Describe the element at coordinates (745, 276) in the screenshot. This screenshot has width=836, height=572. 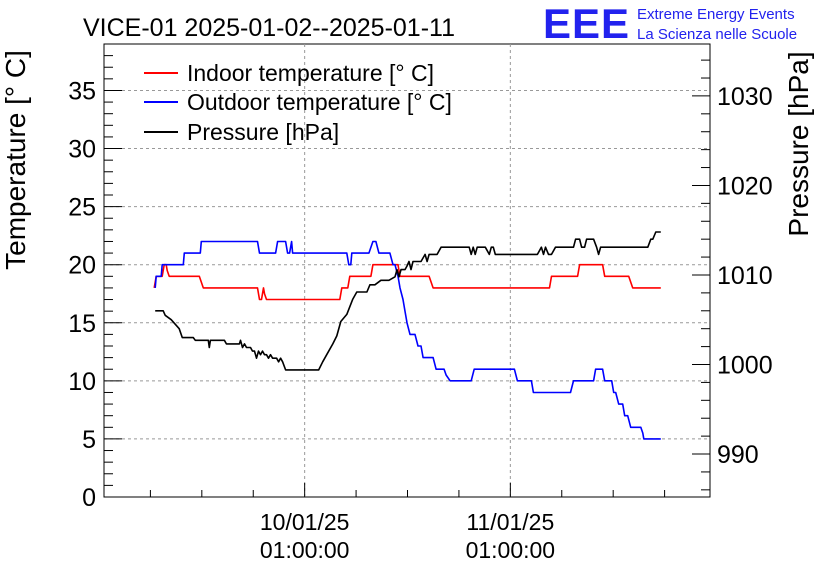
I see `right-tick-label: 1010` at that location.